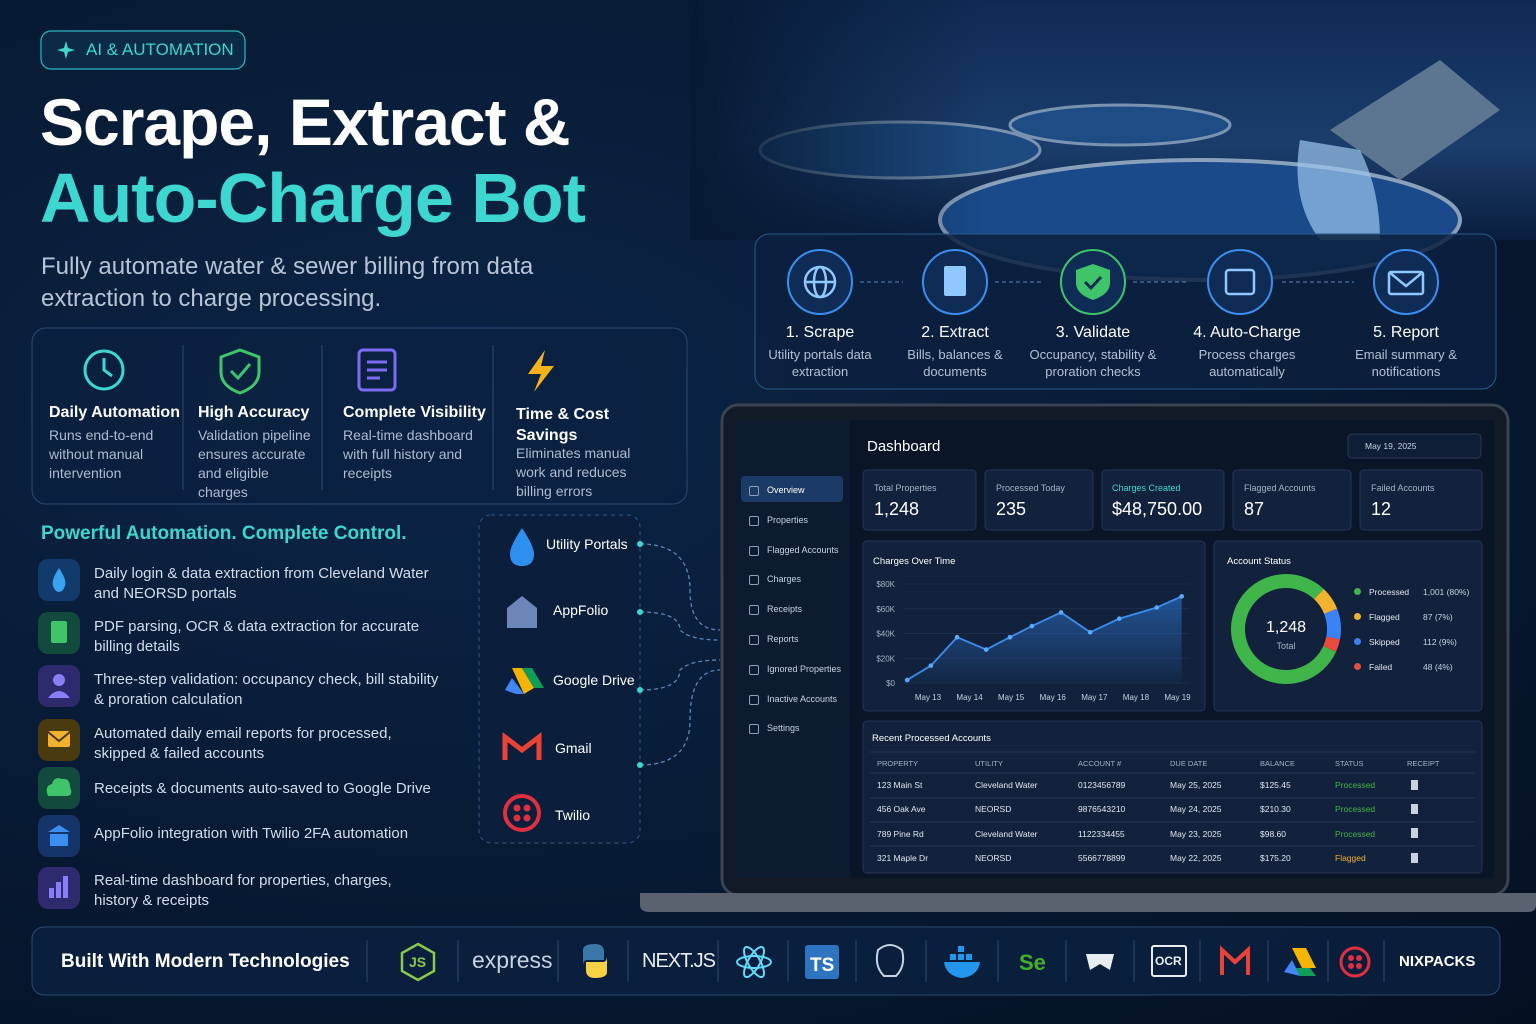 The height and width of the screenshot is (1024, 1536). Describe the element at coordinates (901, 809) in the screenshot. I see `table-cell: 456 Oak Ave` at that location.